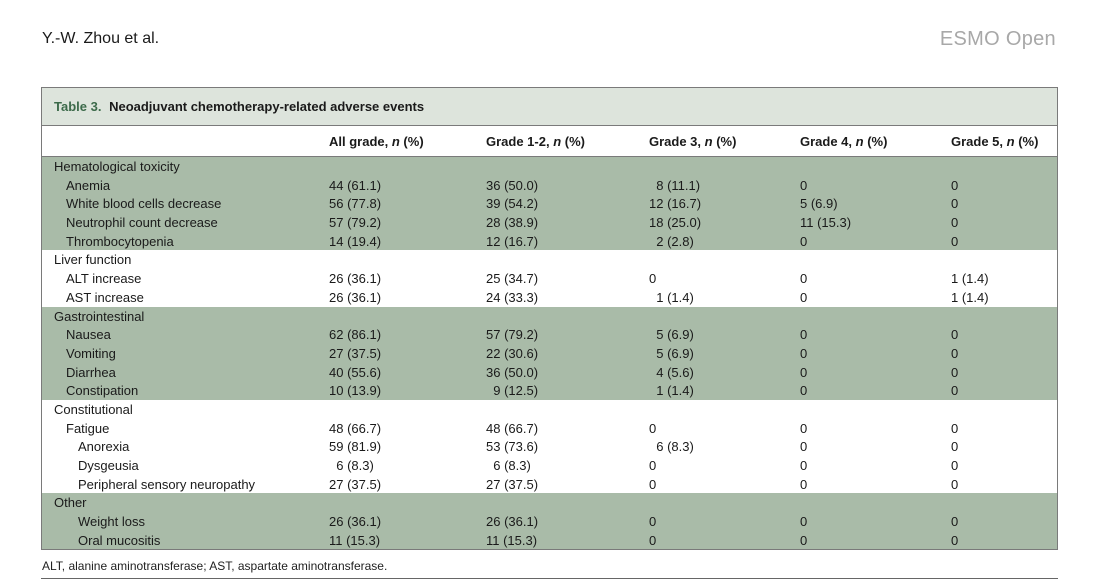 The image size is (1110, 588). I want to click on table-section-row: Hematological toxicity, so click(549, 166).